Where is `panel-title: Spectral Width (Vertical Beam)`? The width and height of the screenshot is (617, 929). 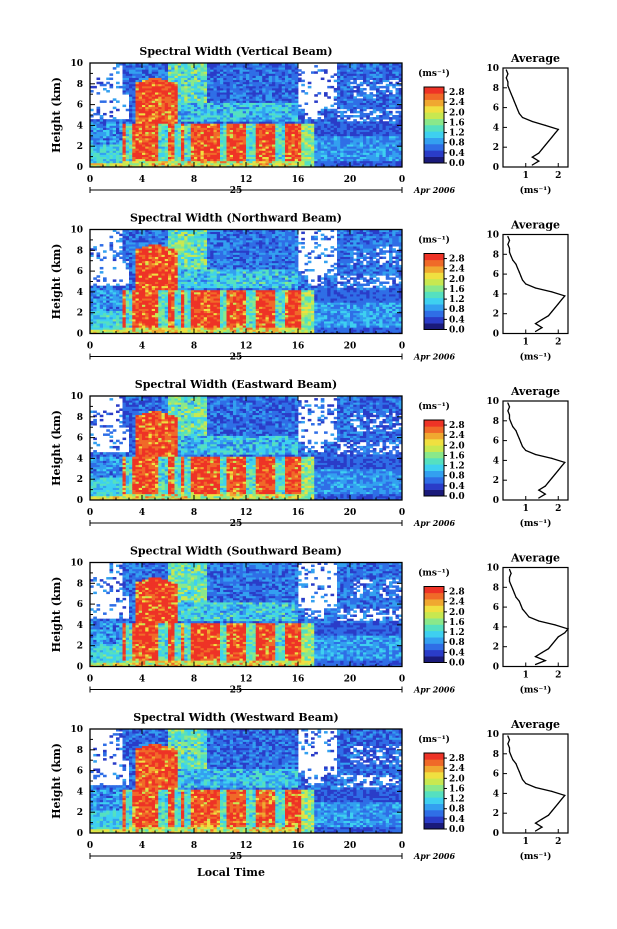 panel-title: Spectral Width (Vertical Beam) is located at coordinates (235, 51).